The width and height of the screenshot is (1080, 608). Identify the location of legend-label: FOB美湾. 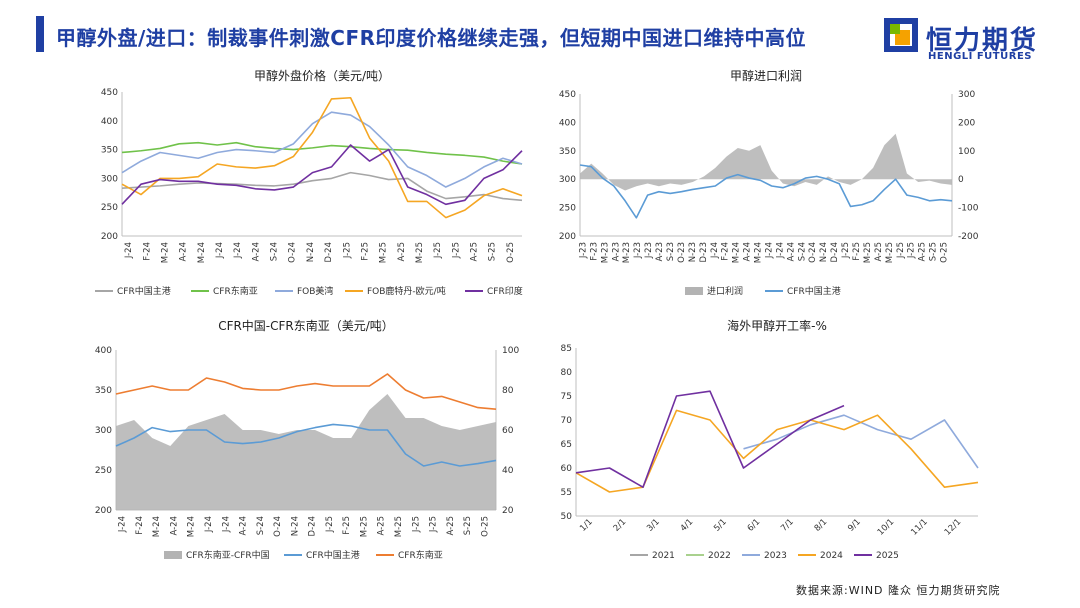
(315, 291).